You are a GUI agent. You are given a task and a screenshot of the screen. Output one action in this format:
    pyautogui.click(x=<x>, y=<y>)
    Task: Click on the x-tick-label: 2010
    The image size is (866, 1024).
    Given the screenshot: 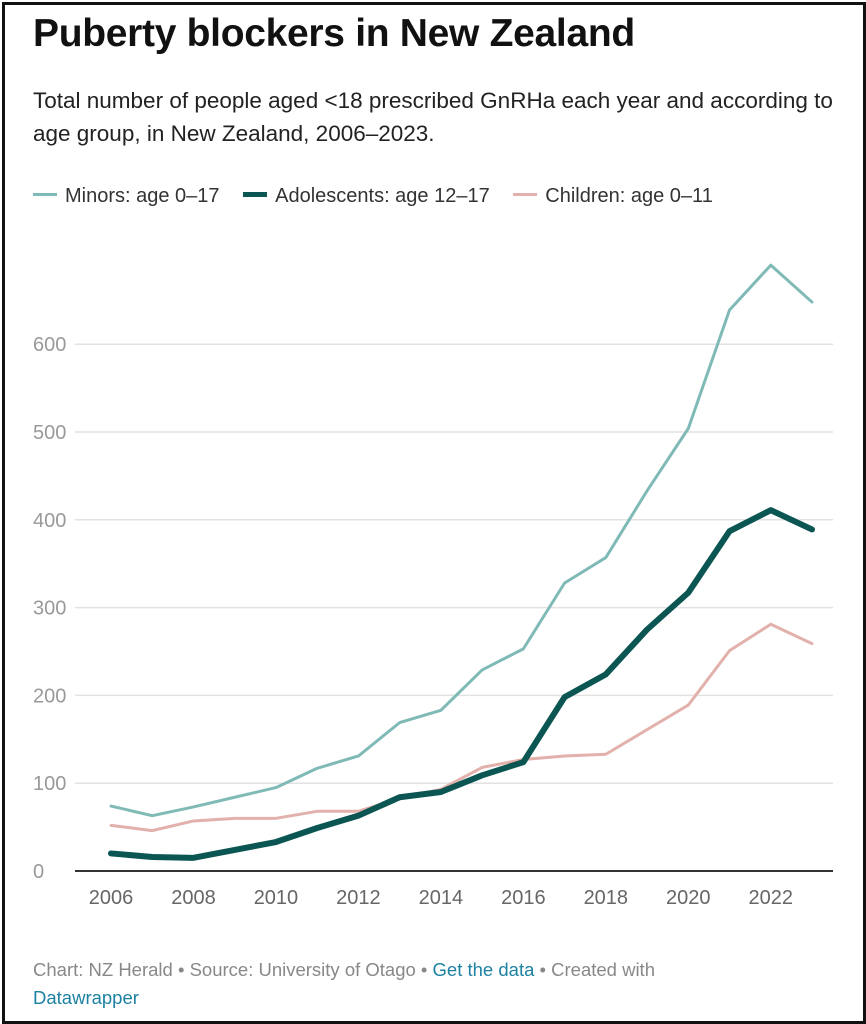 What is the action you would take?
    pyautogui.click(x=276, y=898)
    